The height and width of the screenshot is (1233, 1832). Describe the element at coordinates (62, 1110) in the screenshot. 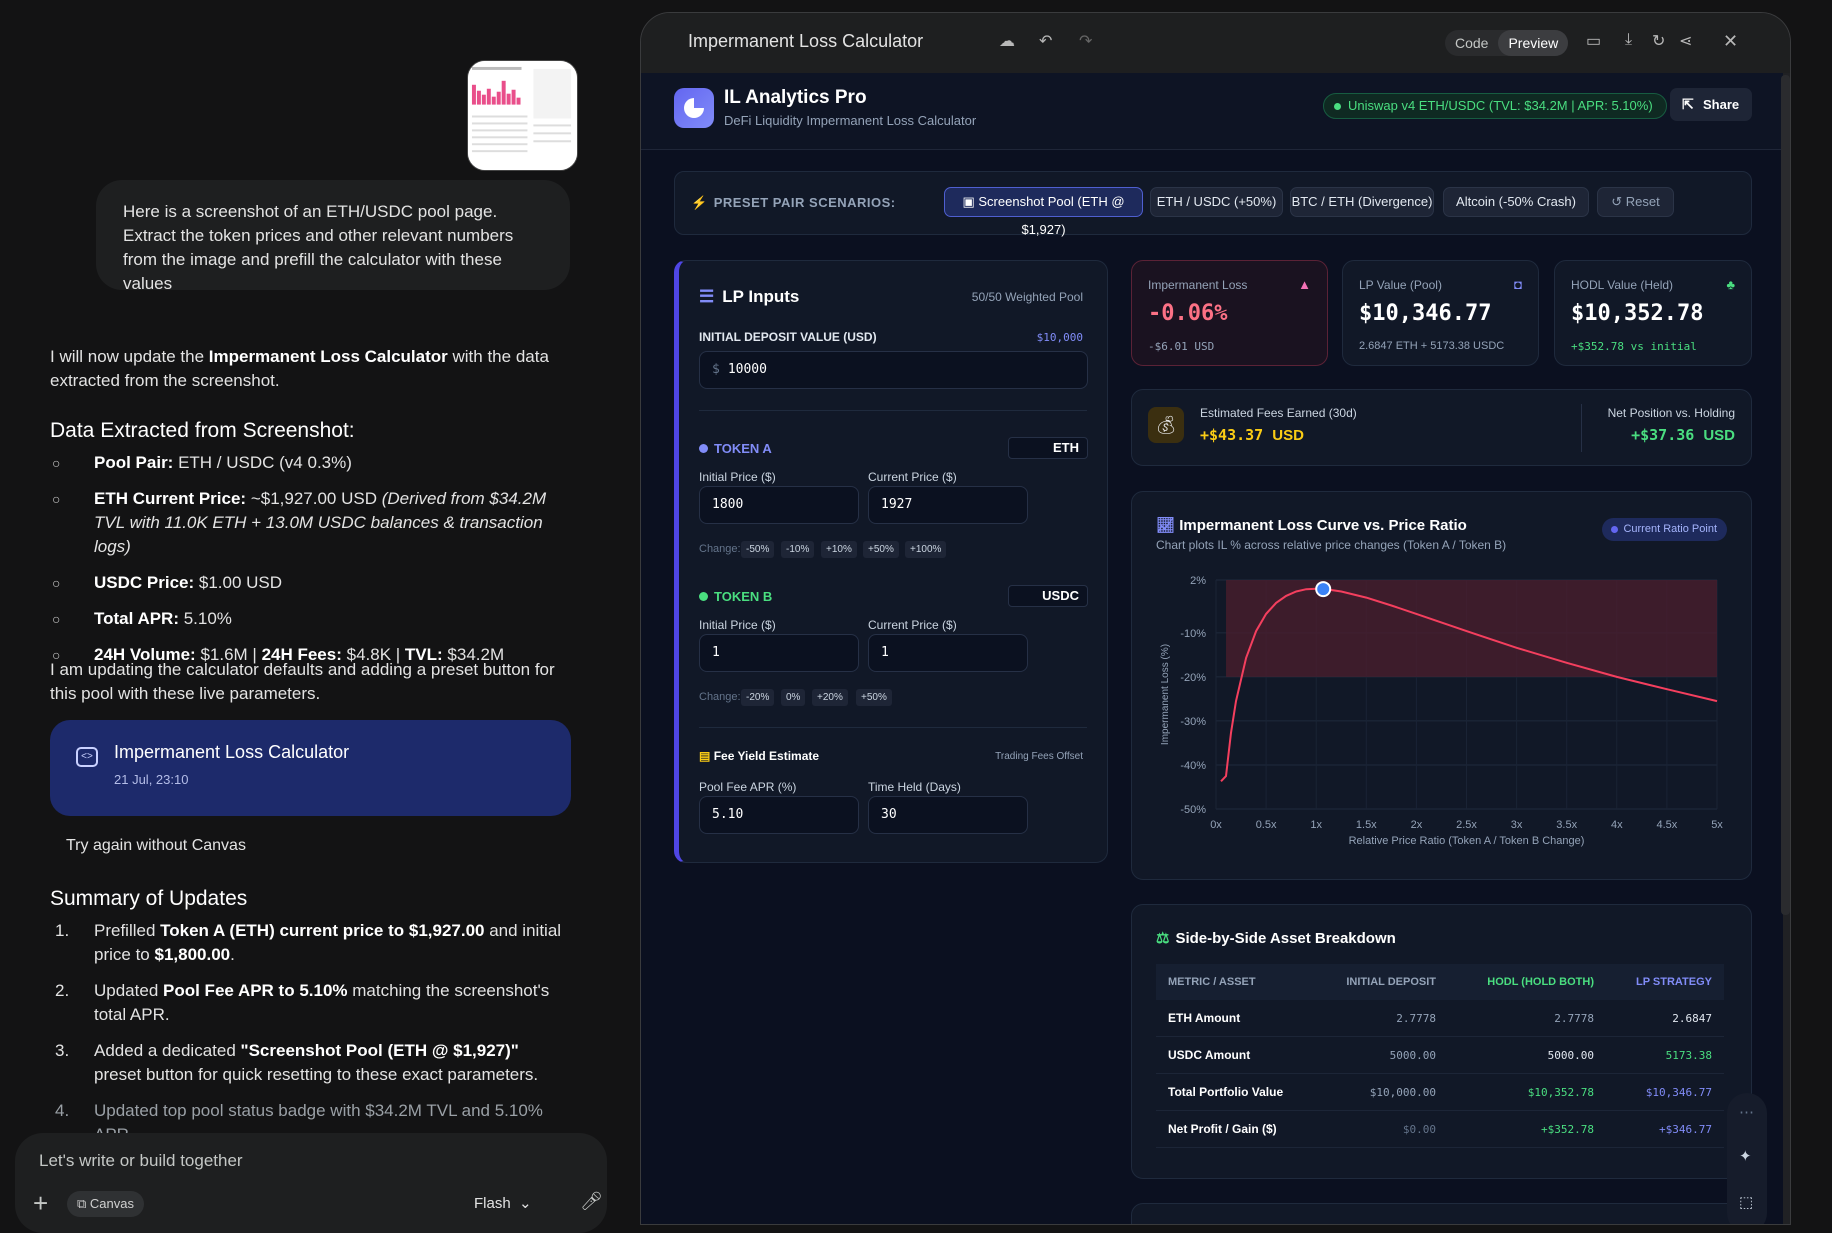

I see `summary-number: 4.` at that location.